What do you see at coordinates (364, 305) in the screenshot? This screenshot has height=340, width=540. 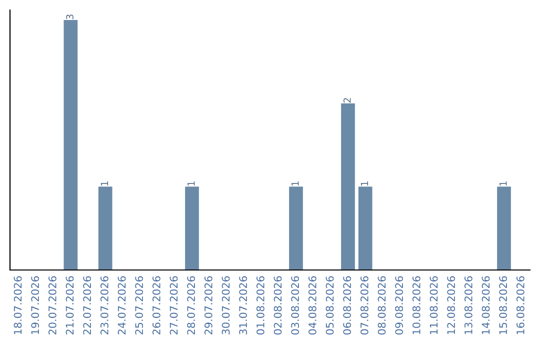 I see `x-tick-label: 07.08.2026` at bounding box center [364, 305].